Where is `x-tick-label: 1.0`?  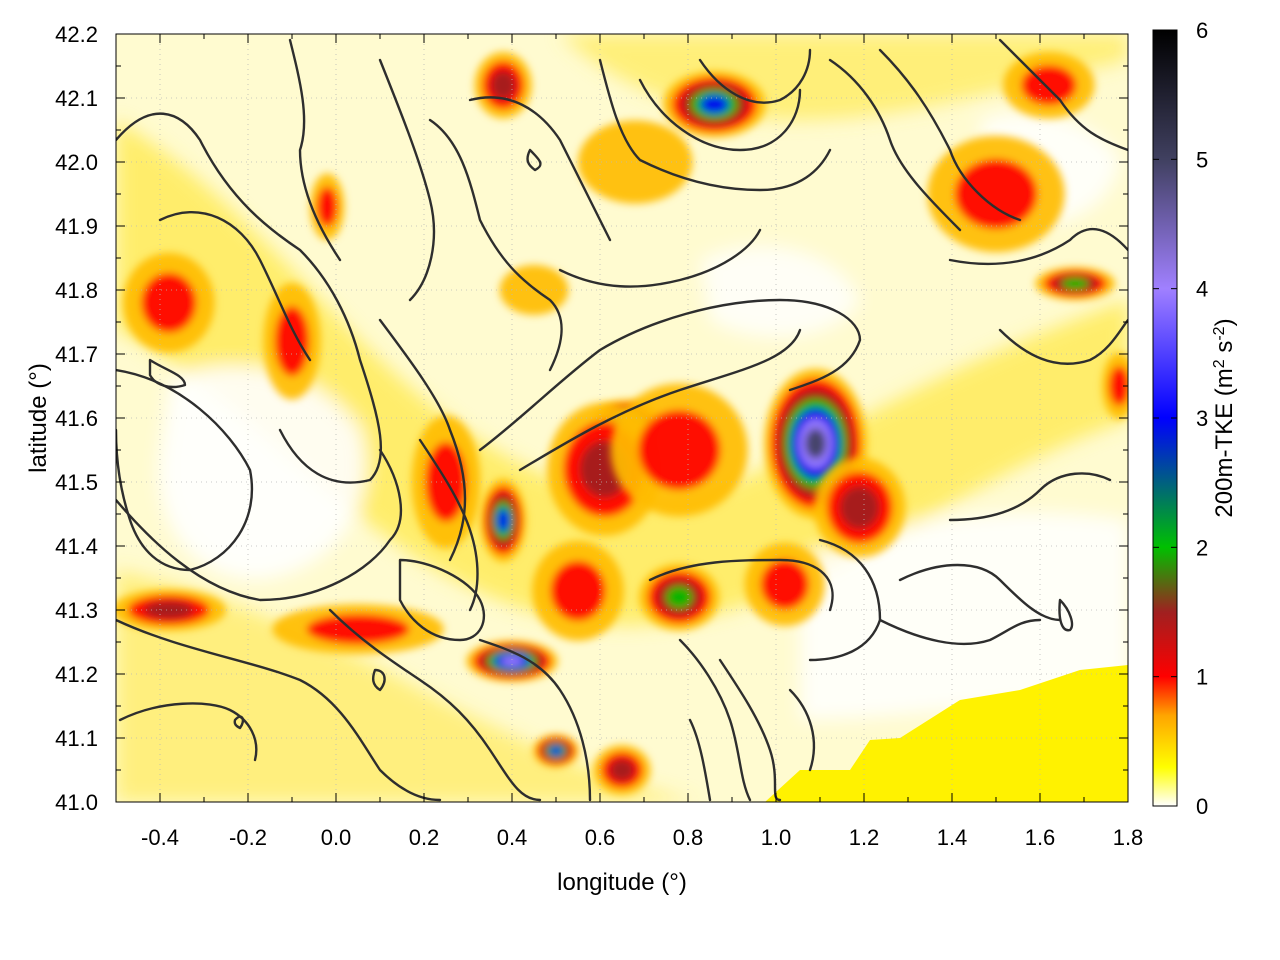 x-tick-label: 1.0 is located at coordinates (776, 837).